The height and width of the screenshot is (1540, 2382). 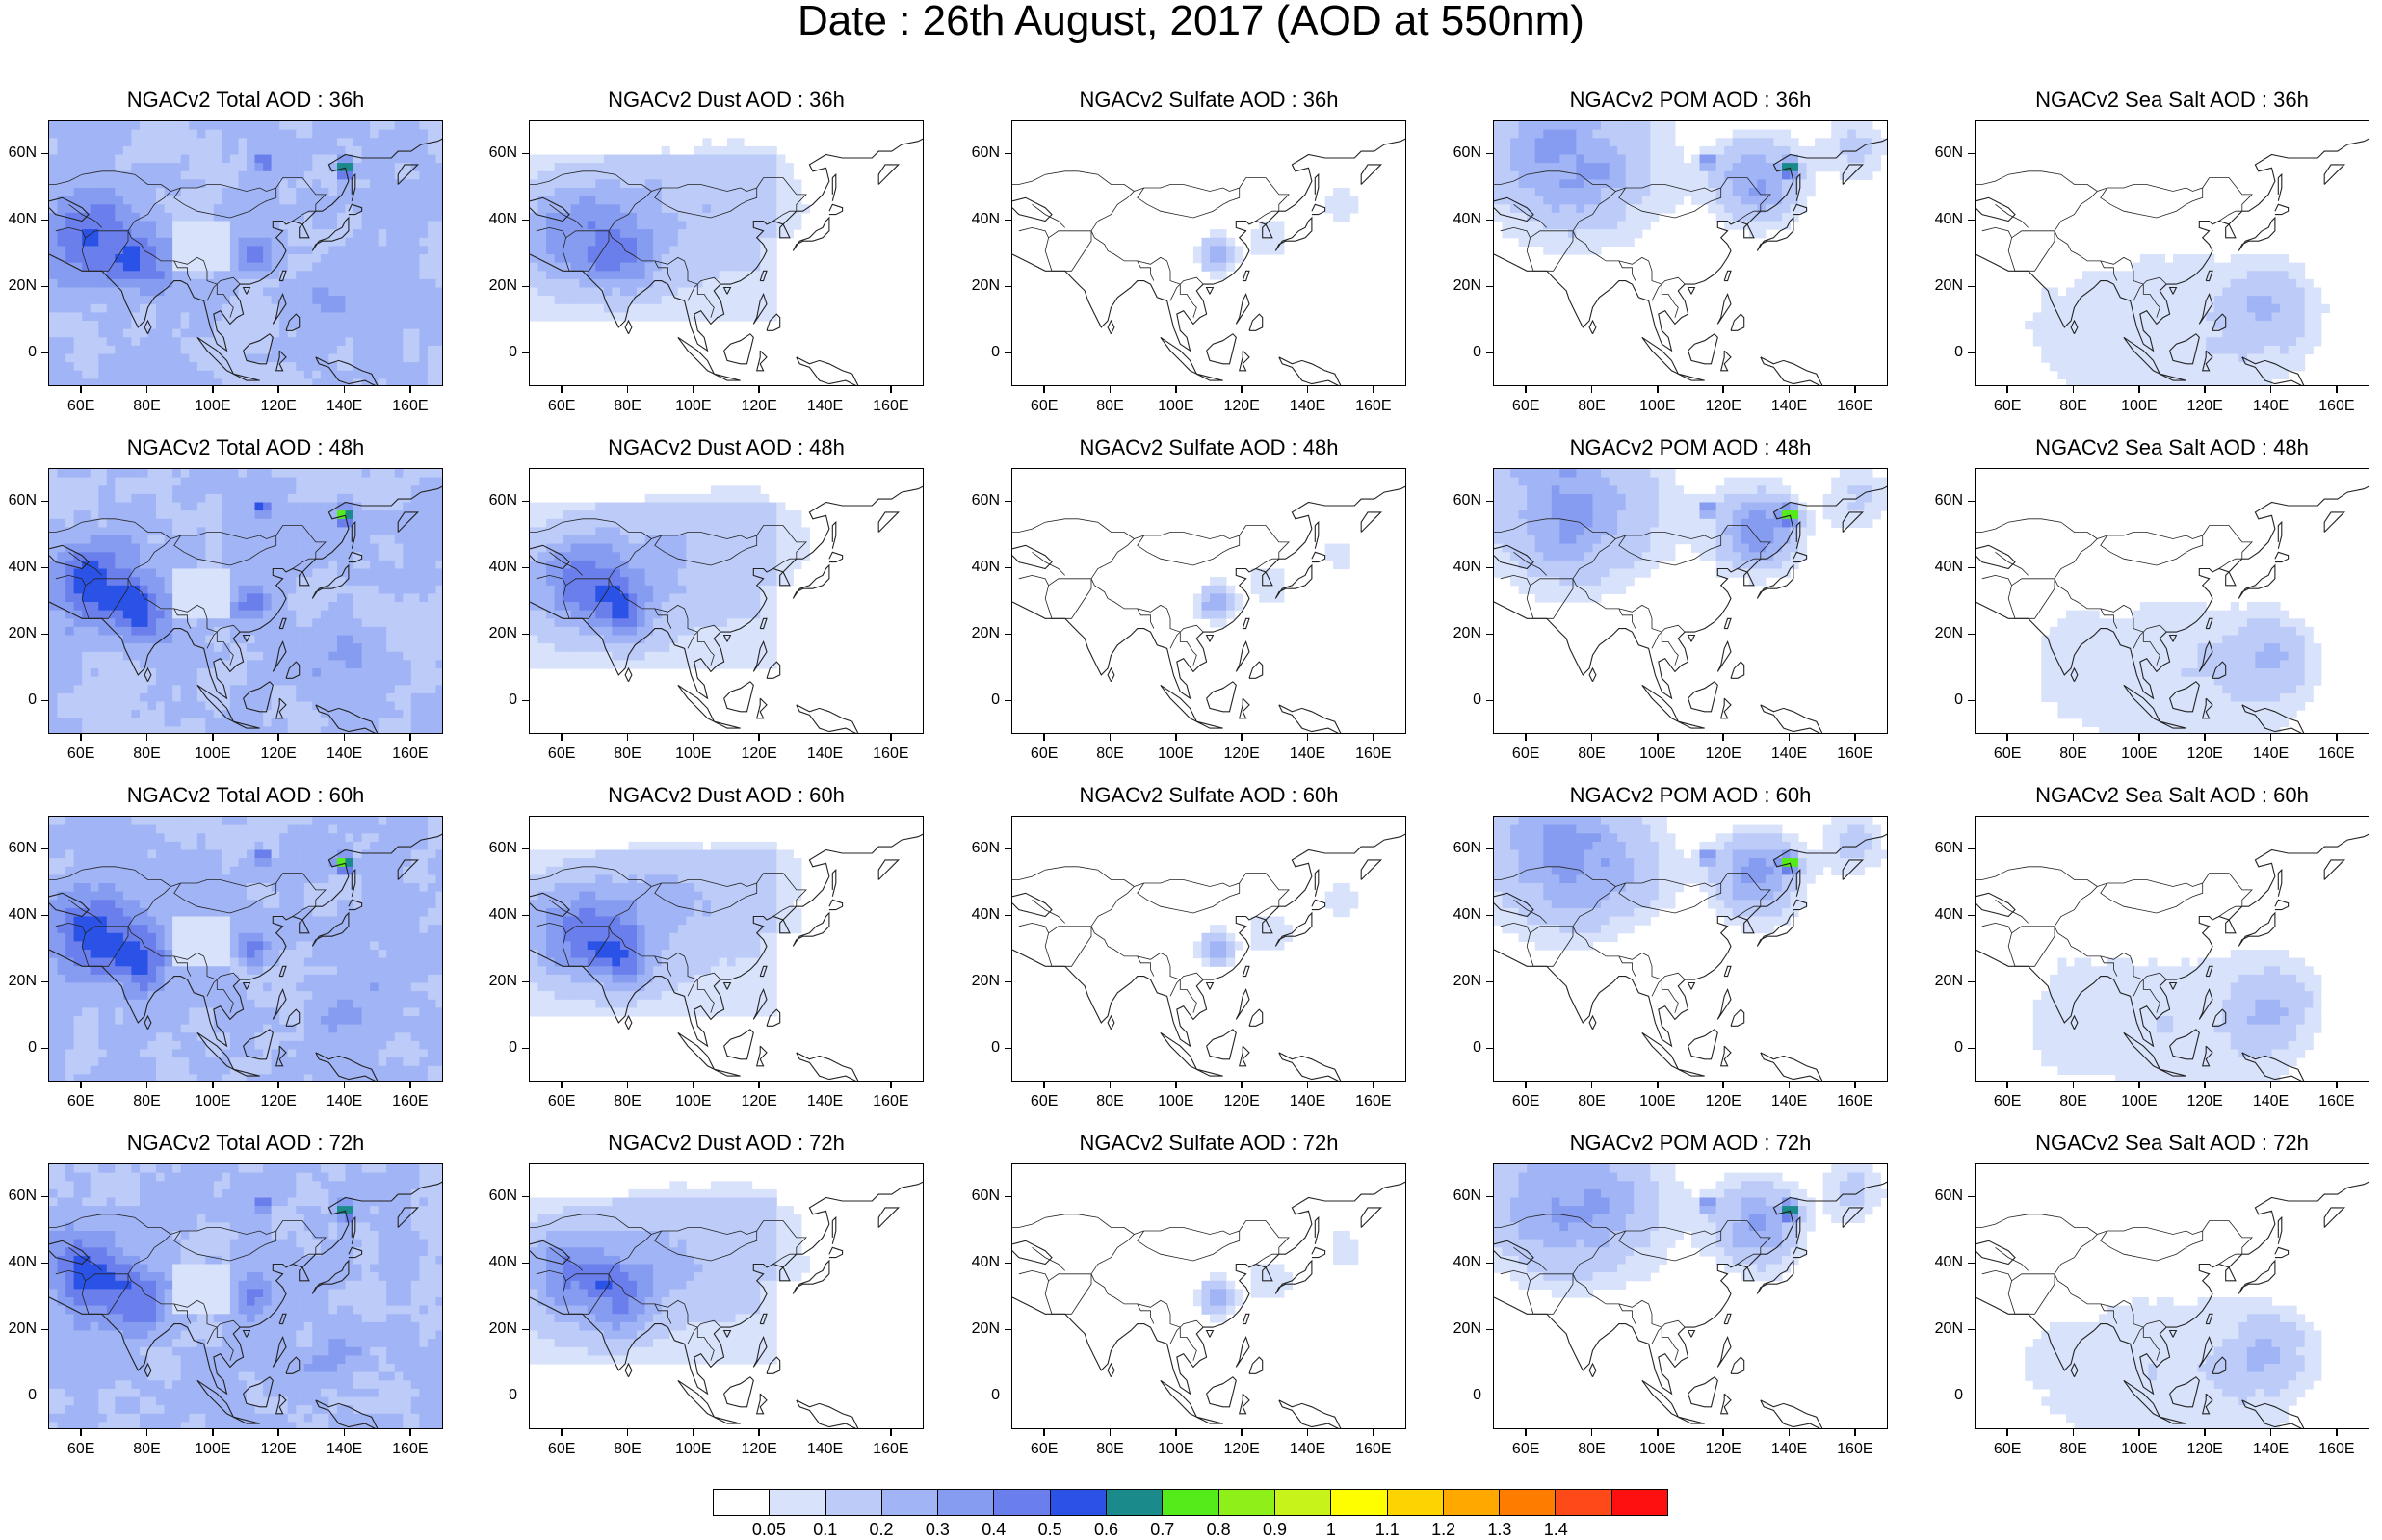 I want to click on aod-field, so click(x=1209, y=253).